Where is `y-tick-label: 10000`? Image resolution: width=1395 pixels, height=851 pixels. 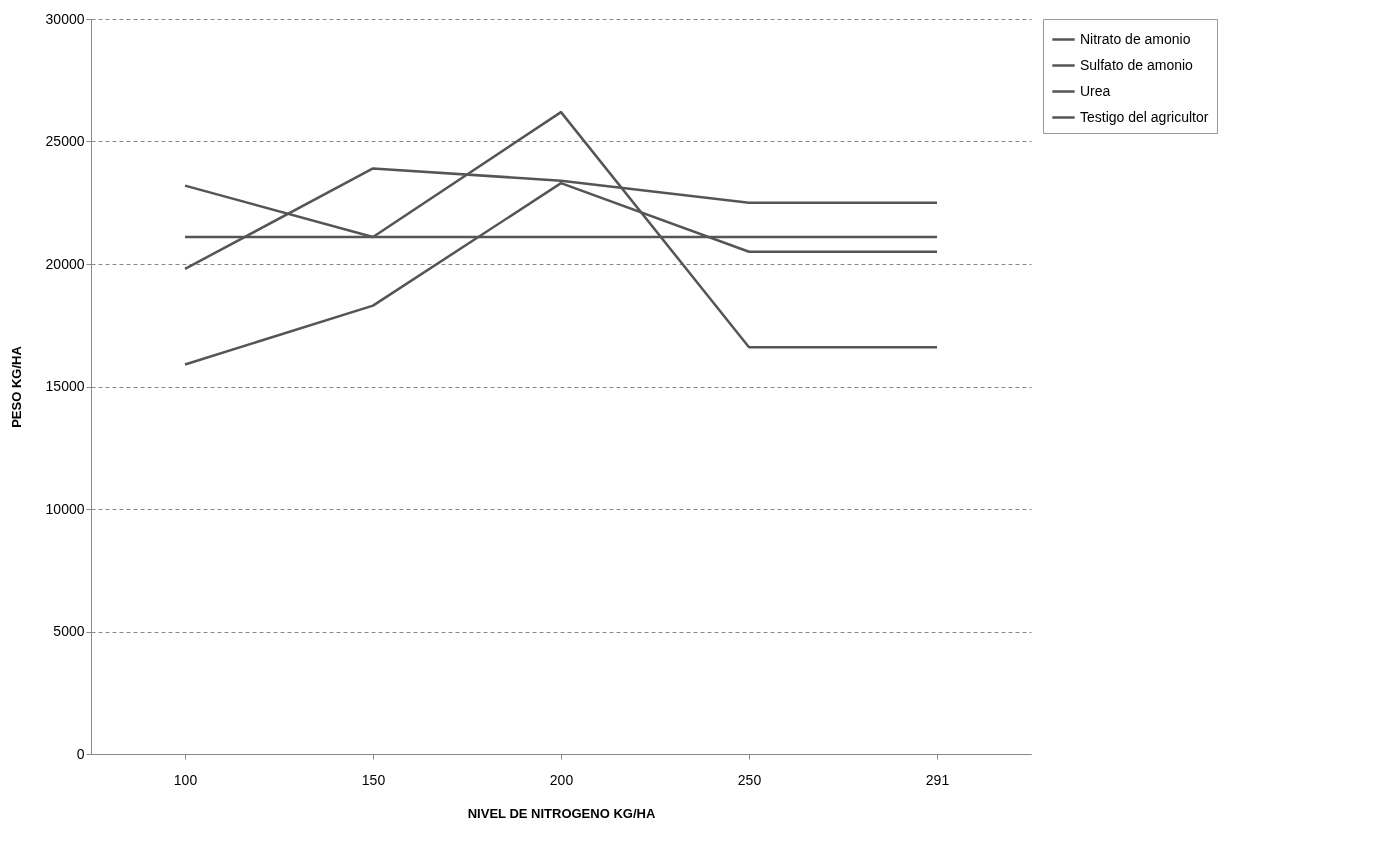
y-tick-label: 10000 is located at coordinates (65, 508).